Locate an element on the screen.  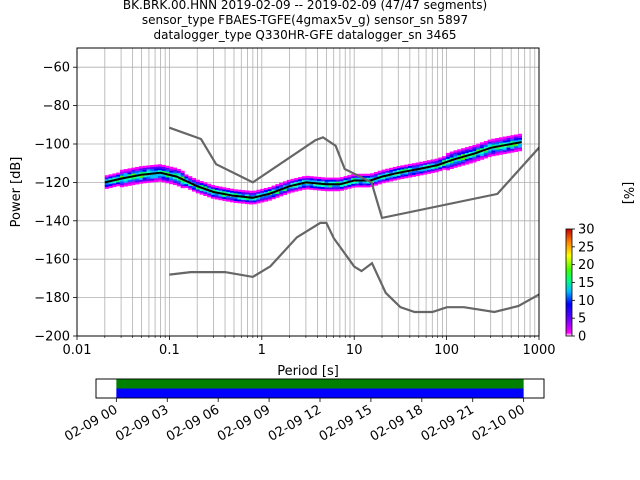
y-tick-label: −100 is located at coordinates (52, 145).